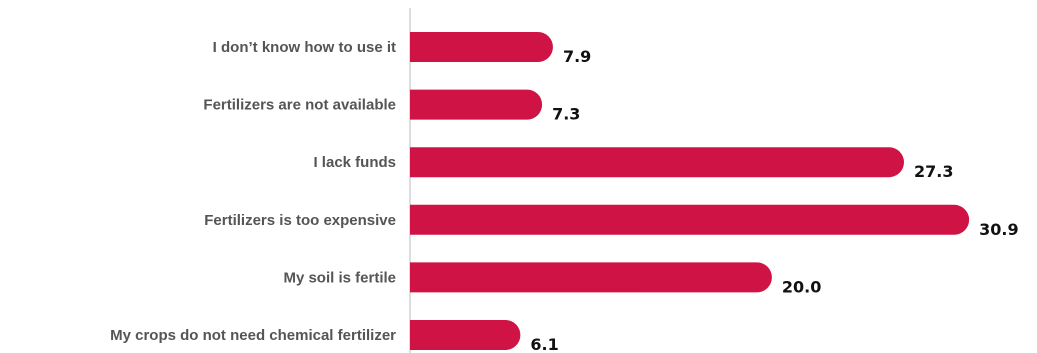 This screenshot has width=1037, height=353. I want to click on value-label-0: 7.9, so click(577, 56).